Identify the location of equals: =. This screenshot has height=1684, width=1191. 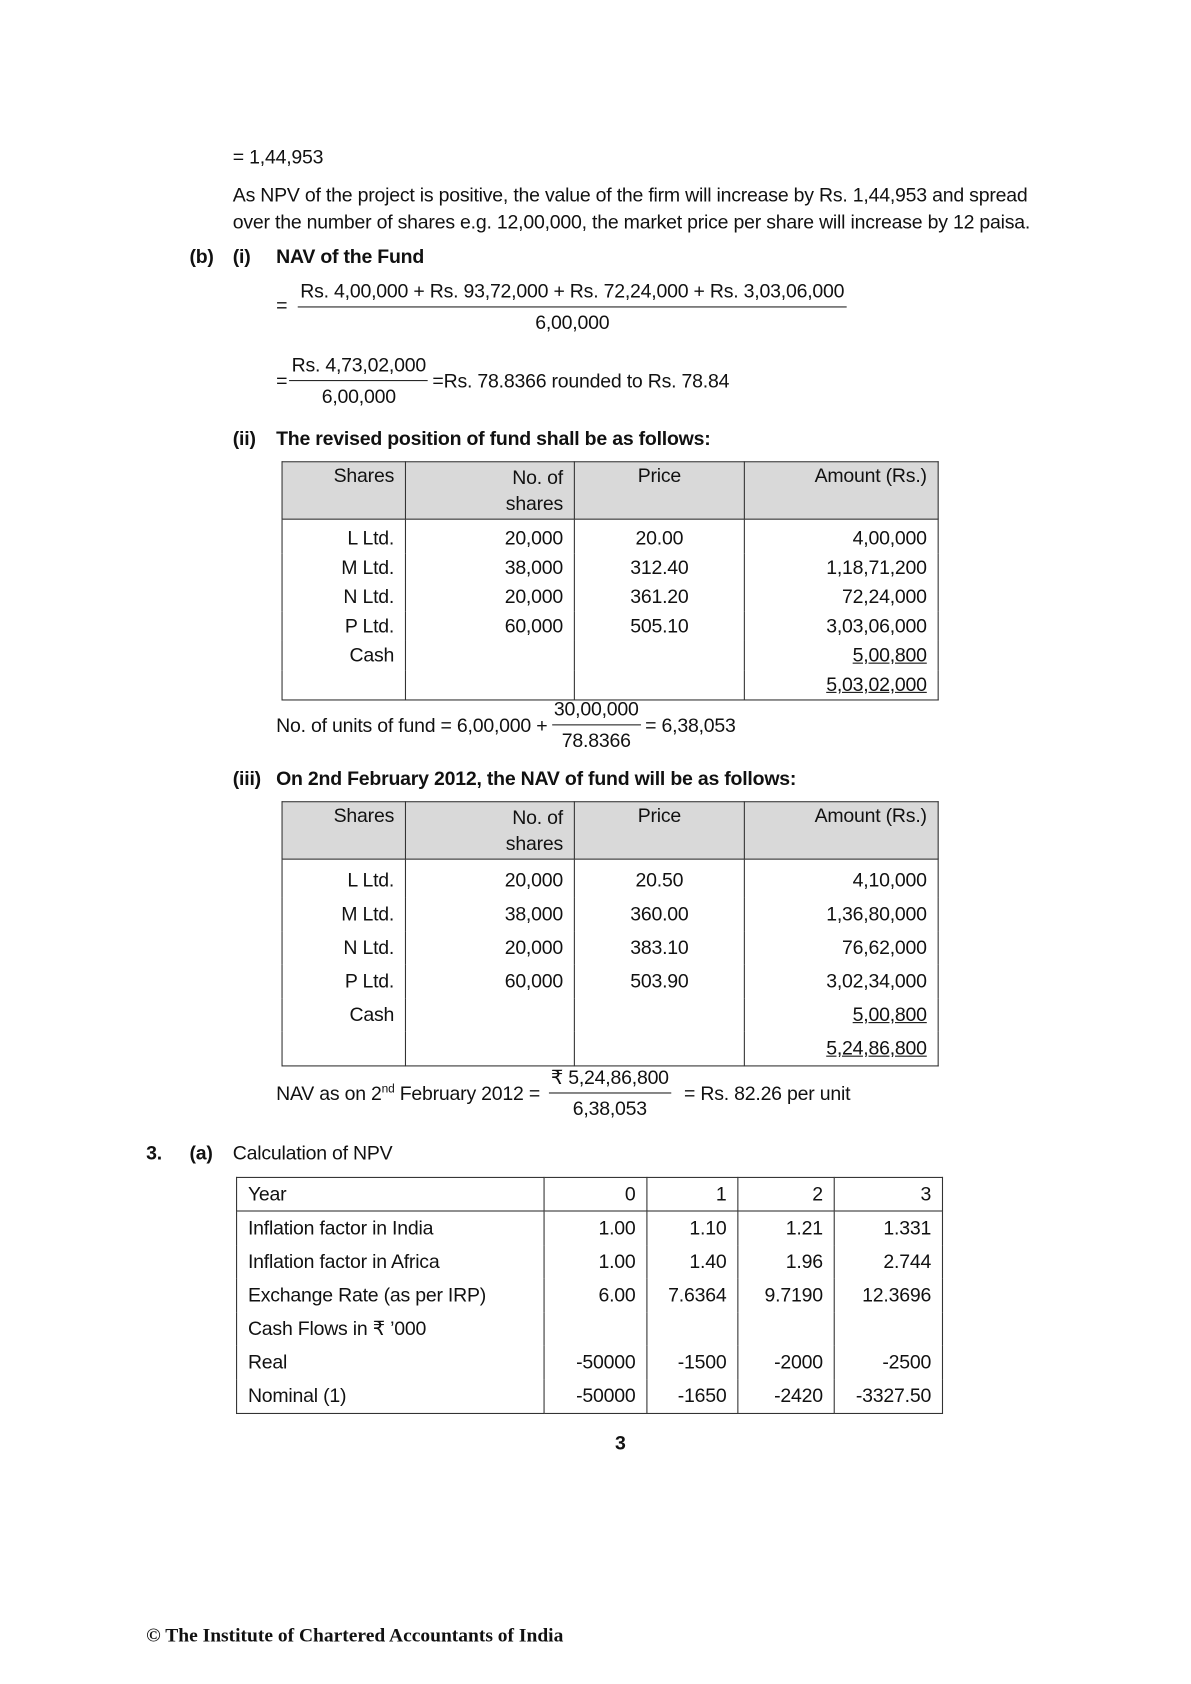
(282, 304).